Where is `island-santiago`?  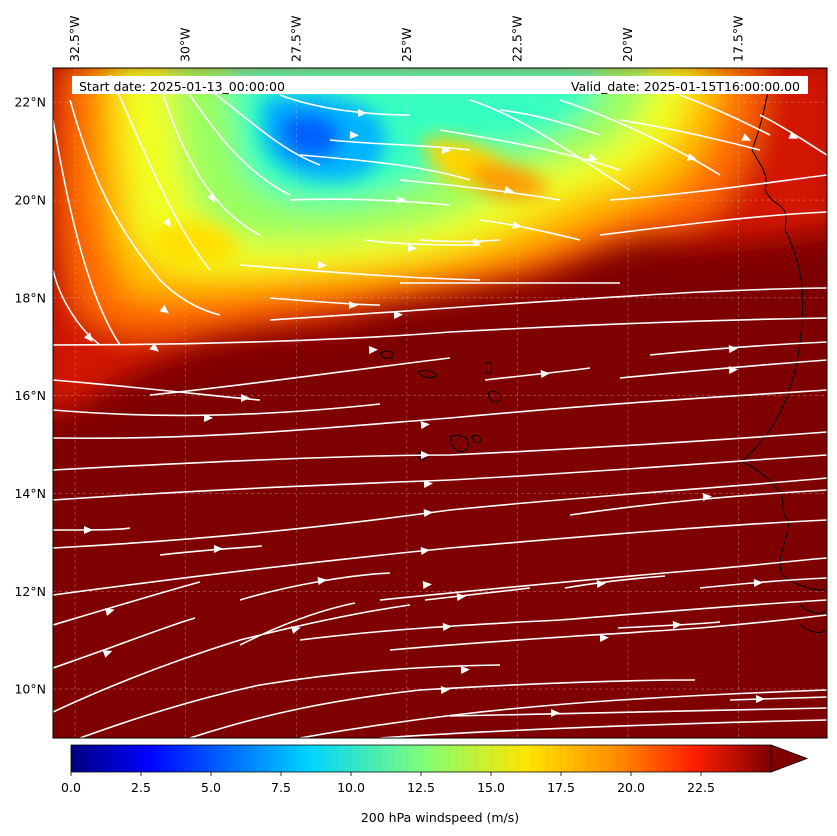
island-santiago is located at coordinates (459, 443).